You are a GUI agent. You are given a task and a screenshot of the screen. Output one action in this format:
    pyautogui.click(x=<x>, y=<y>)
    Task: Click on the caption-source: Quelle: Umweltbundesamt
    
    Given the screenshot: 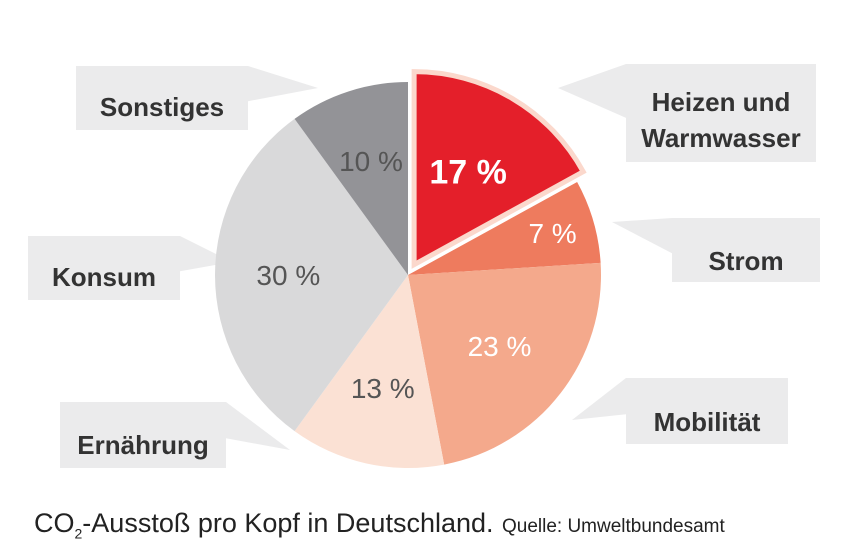 What is the action you would take?
    pyautogui.click(x=613, y=526)
    